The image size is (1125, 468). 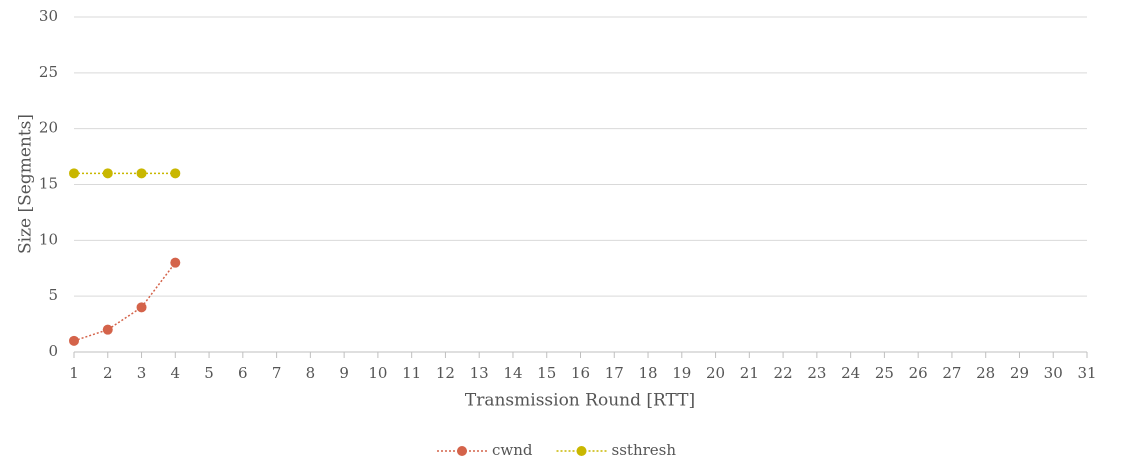 What do you see at coordinates (53, 351) in the screenshot?
I see `y-tick-label: 0` at bounding box center [53, 351].